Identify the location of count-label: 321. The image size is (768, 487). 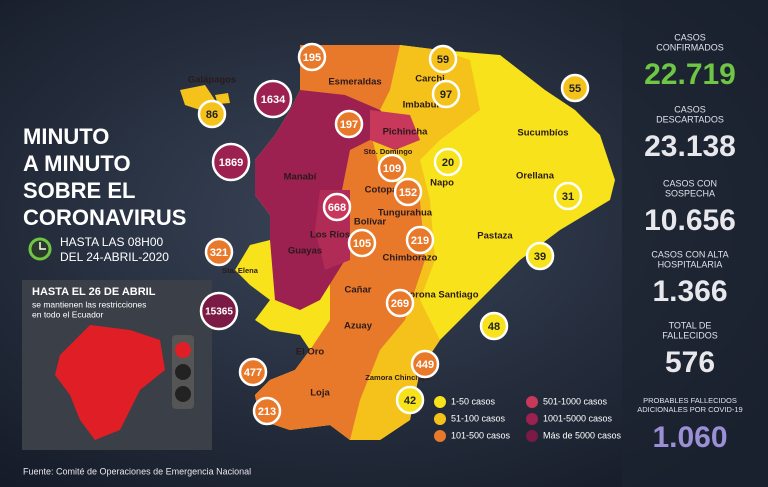
(219, 253).